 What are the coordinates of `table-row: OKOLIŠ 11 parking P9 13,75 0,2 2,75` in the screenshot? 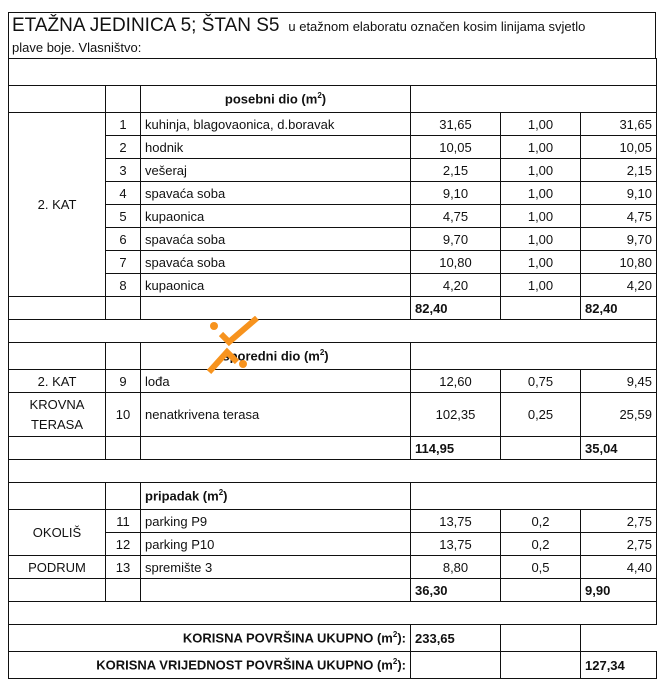 It's located at (332, 532).